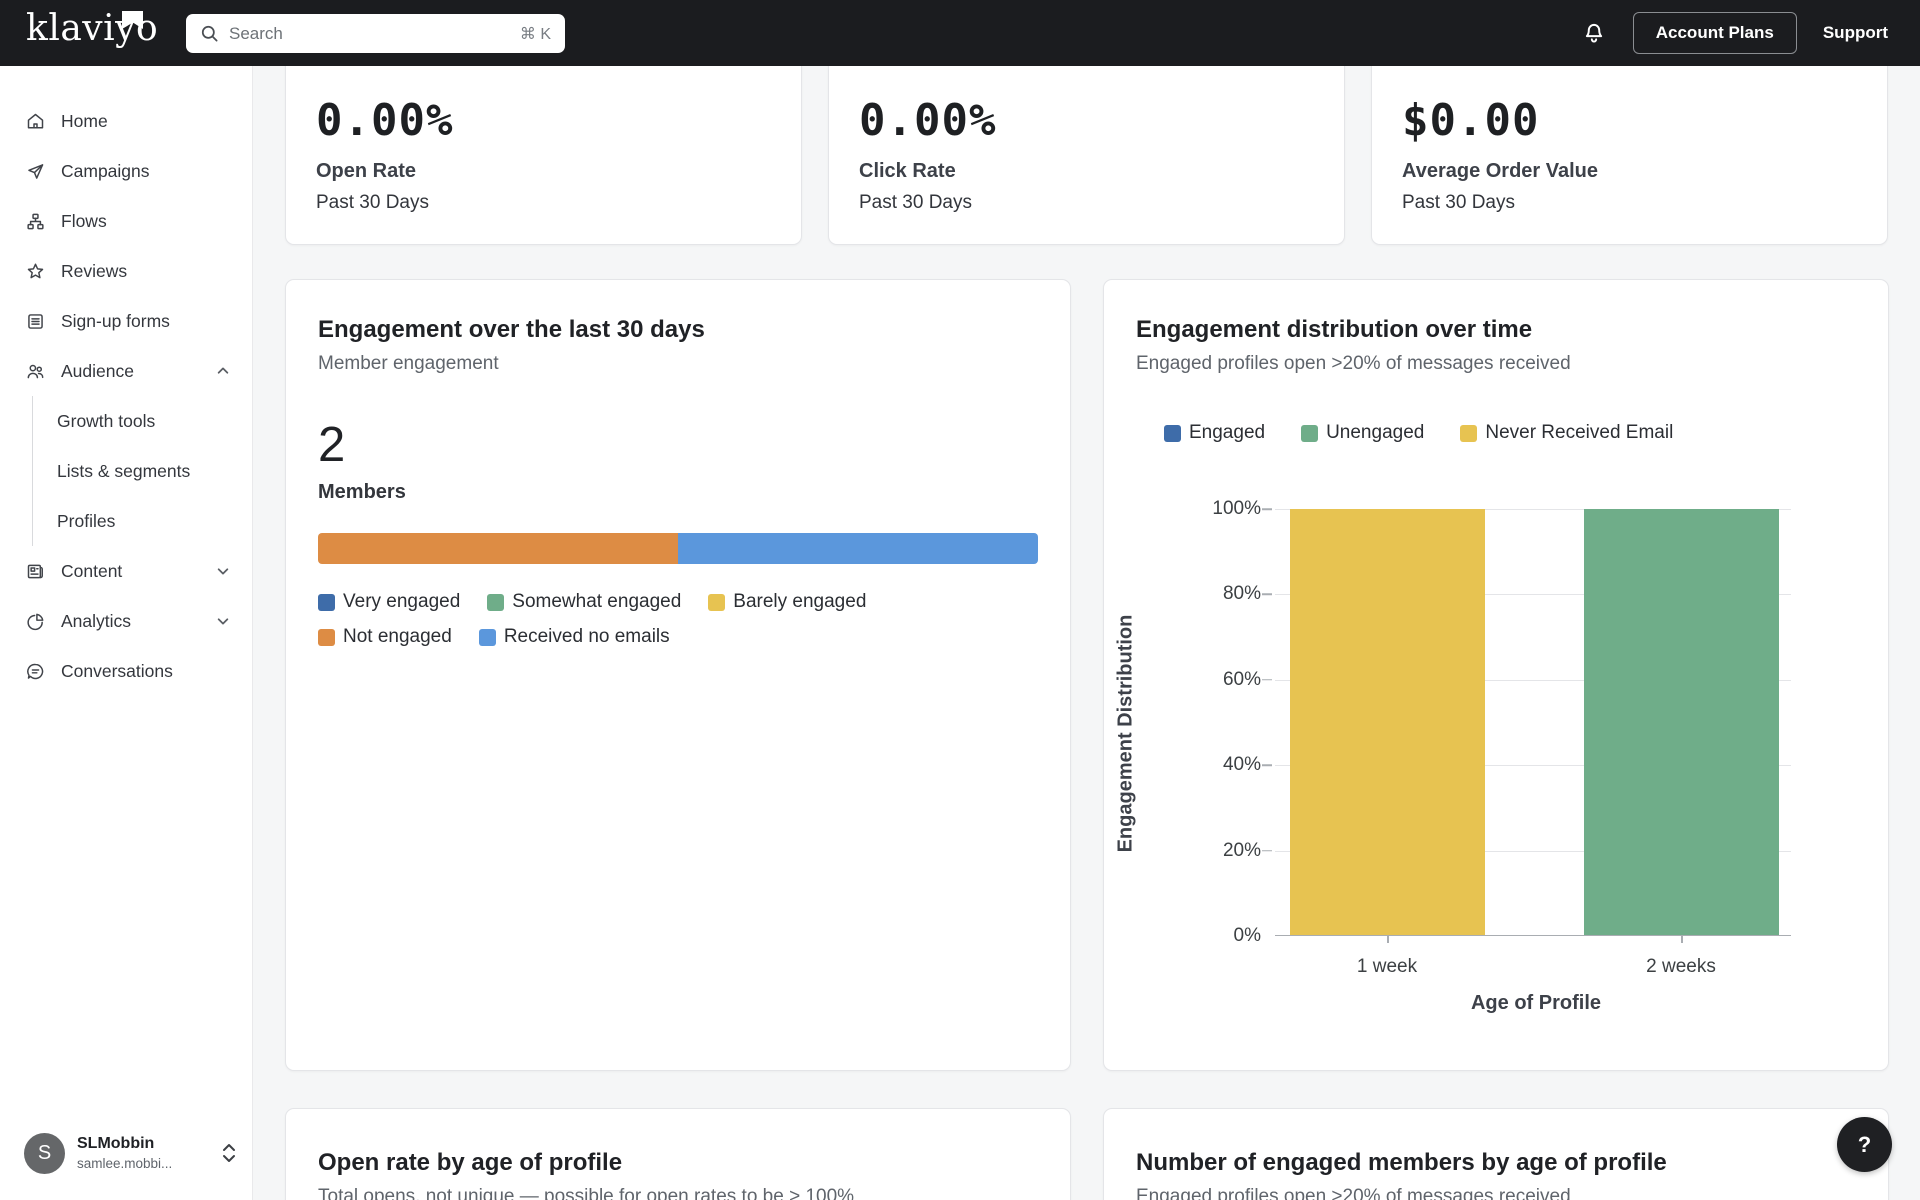 The height and width of the screenshot is (1200, 1920). What do you see at coordinates (1214, 433) in the screenshot?
I see `legend-item-engaged: Engaged` at bounding box center [1214, 433].